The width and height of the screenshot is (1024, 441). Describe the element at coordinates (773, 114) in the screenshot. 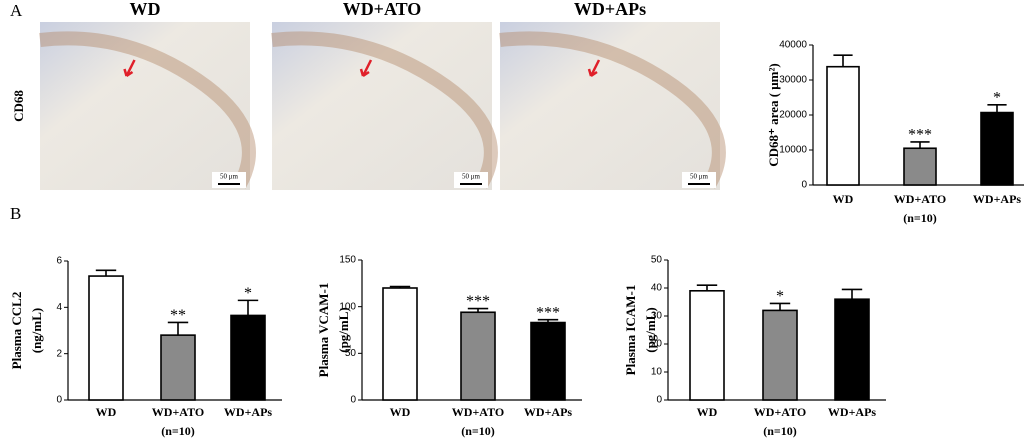

I see `y-axis-label: CD68⁺ area ( μm²)` at that location.